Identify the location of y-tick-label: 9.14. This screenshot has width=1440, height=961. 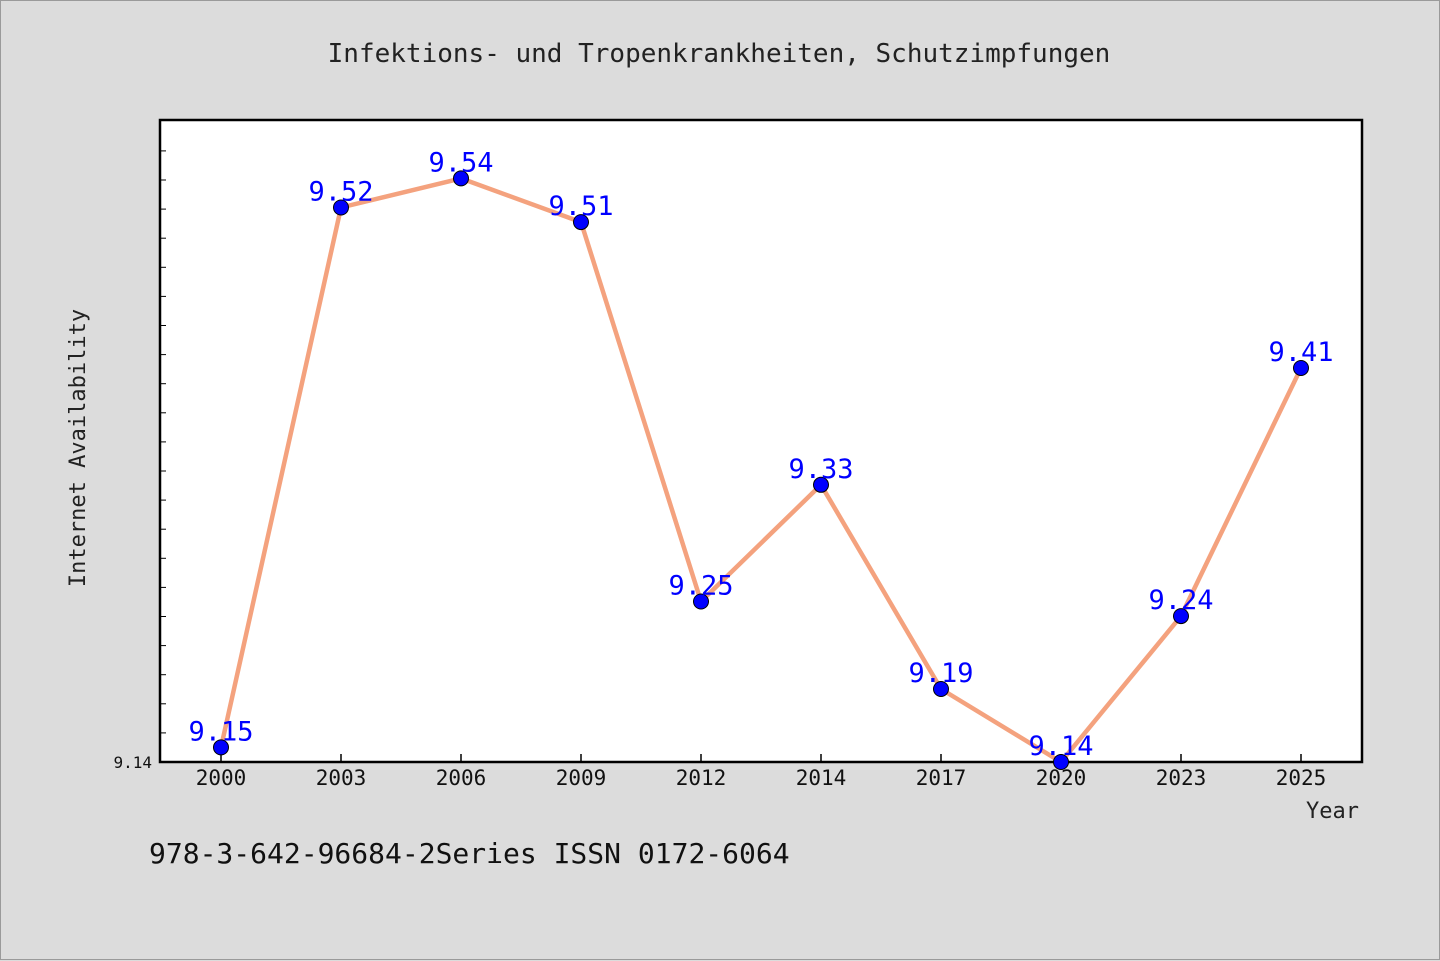
(132, 762).